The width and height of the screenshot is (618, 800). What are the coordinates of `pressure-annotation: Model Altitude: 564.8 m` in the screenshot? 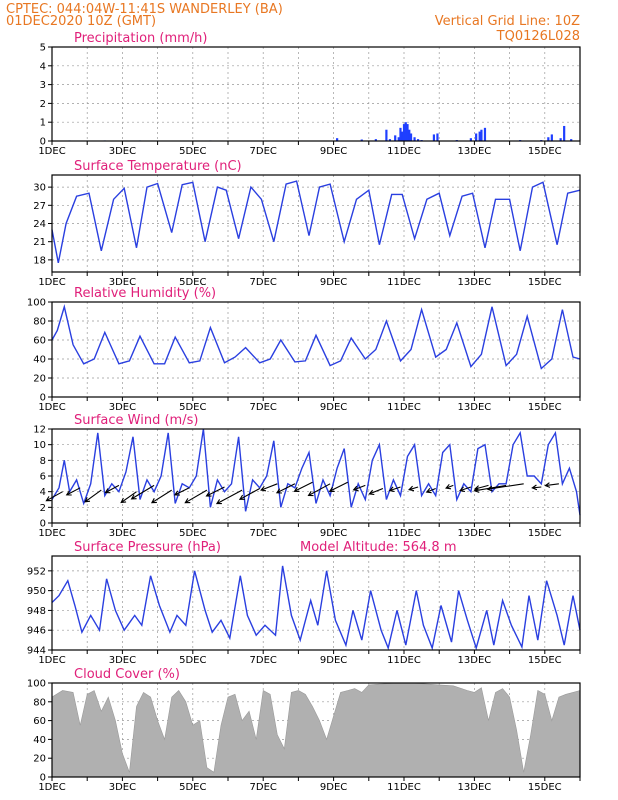 It's located at (378, 547).